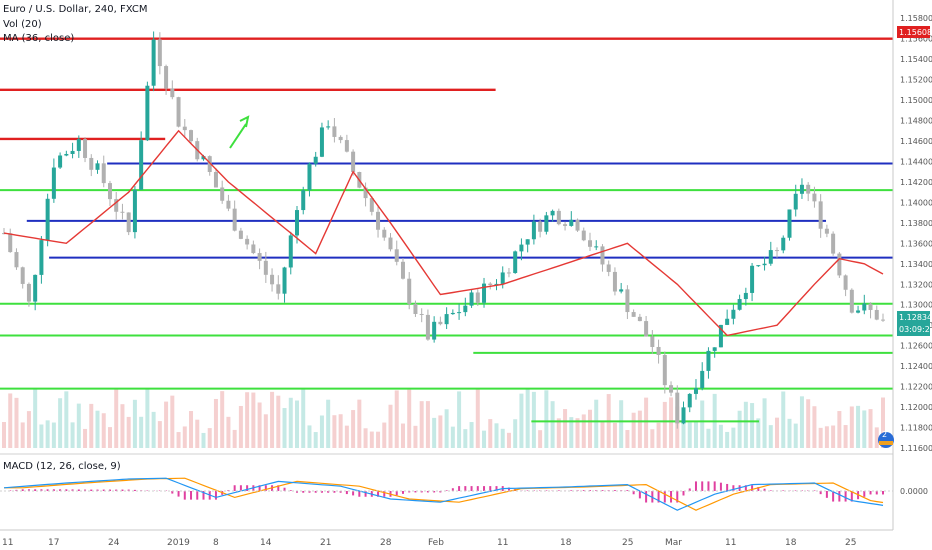  What do you see at coordinates (886, 439) in the screenshot?
I see `tradingview-logo: 2` at bounding box center [886, 439].